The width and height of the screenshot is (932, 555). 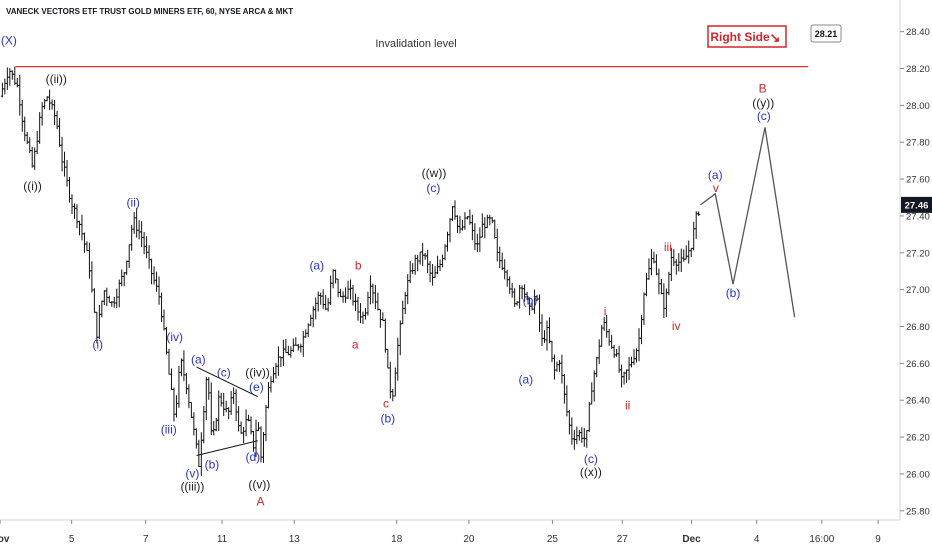 I want to click on price-tick-label: 27.60, so click(x=918, y=180).